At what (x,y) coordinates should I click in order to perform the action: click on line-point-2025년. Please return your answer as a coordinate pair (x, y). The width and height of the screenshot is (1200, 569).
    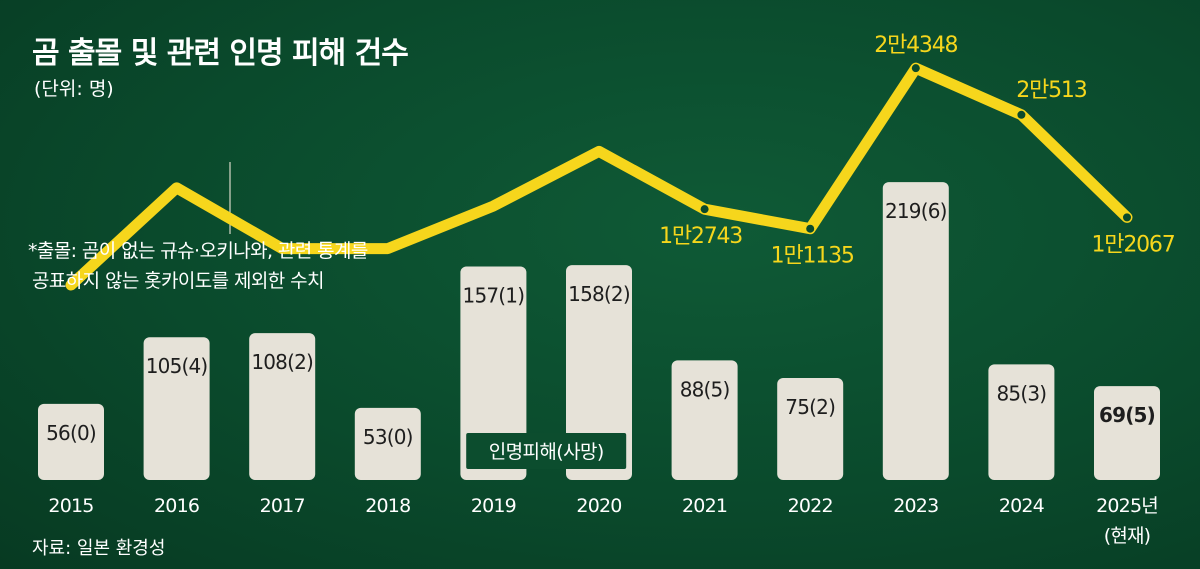
    Looking at the image, I should click on (1127, 217).